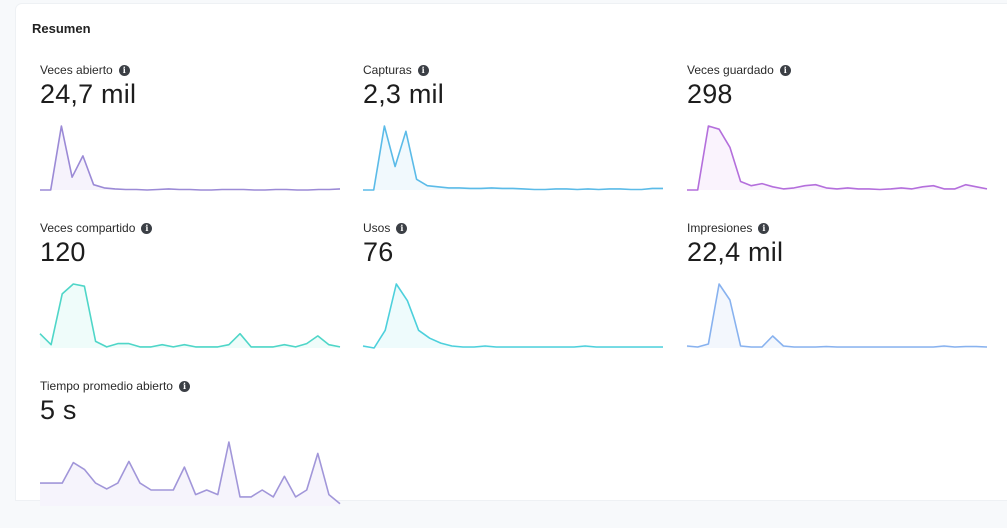 This screenshot has height=528, width=1007. What do you see at coordinates (730, 70) in the screenshot?
I see `metric-label: Veces guardado` at bounding box center [730, 70].